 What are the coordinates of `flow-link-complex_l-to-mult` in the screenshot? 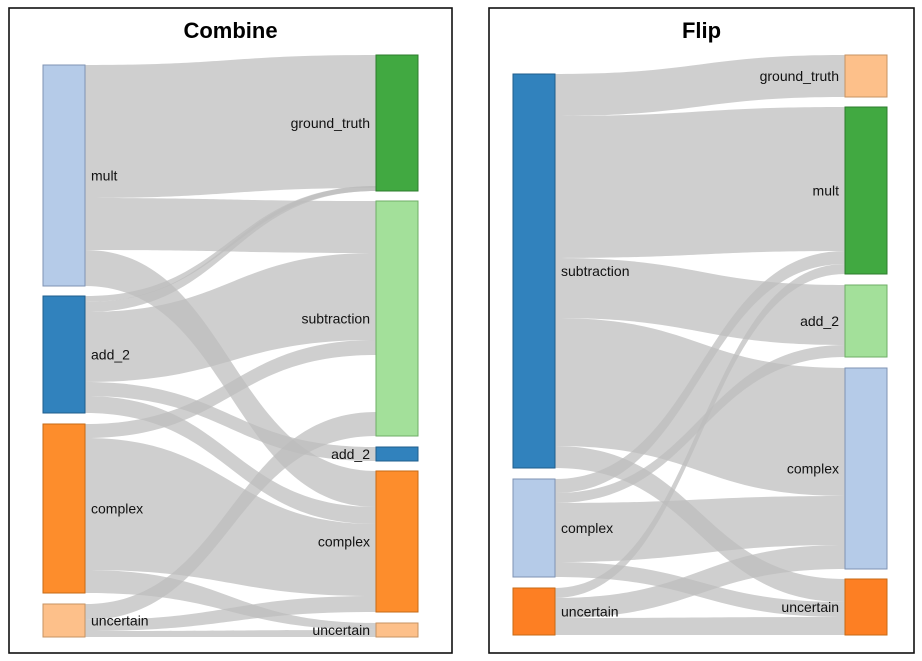 It's located at (700, 372).